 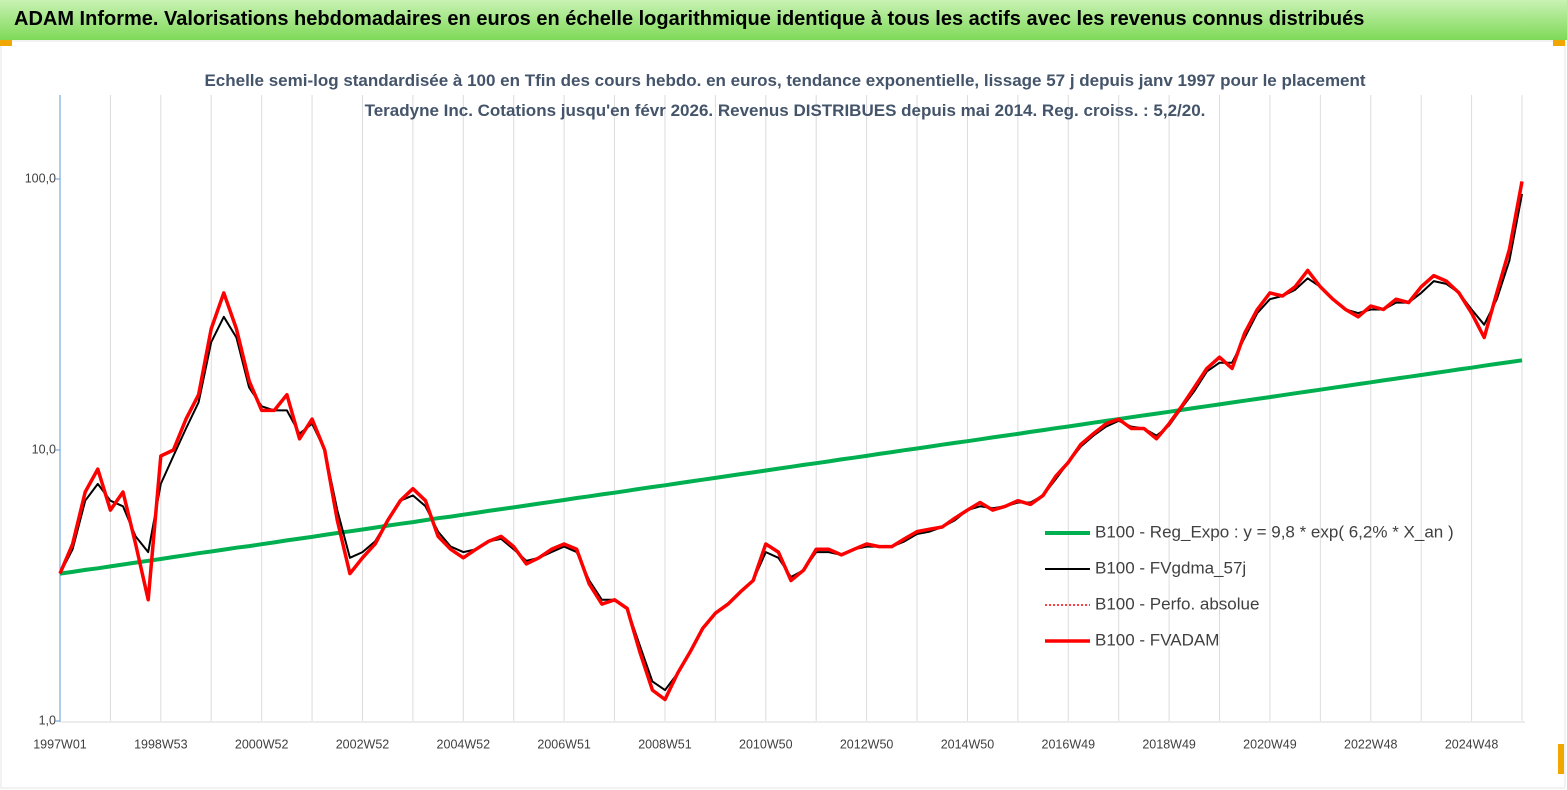 I want to click on legend-label: B100 - Perfo. absolue, so click(x=1177, y=603).